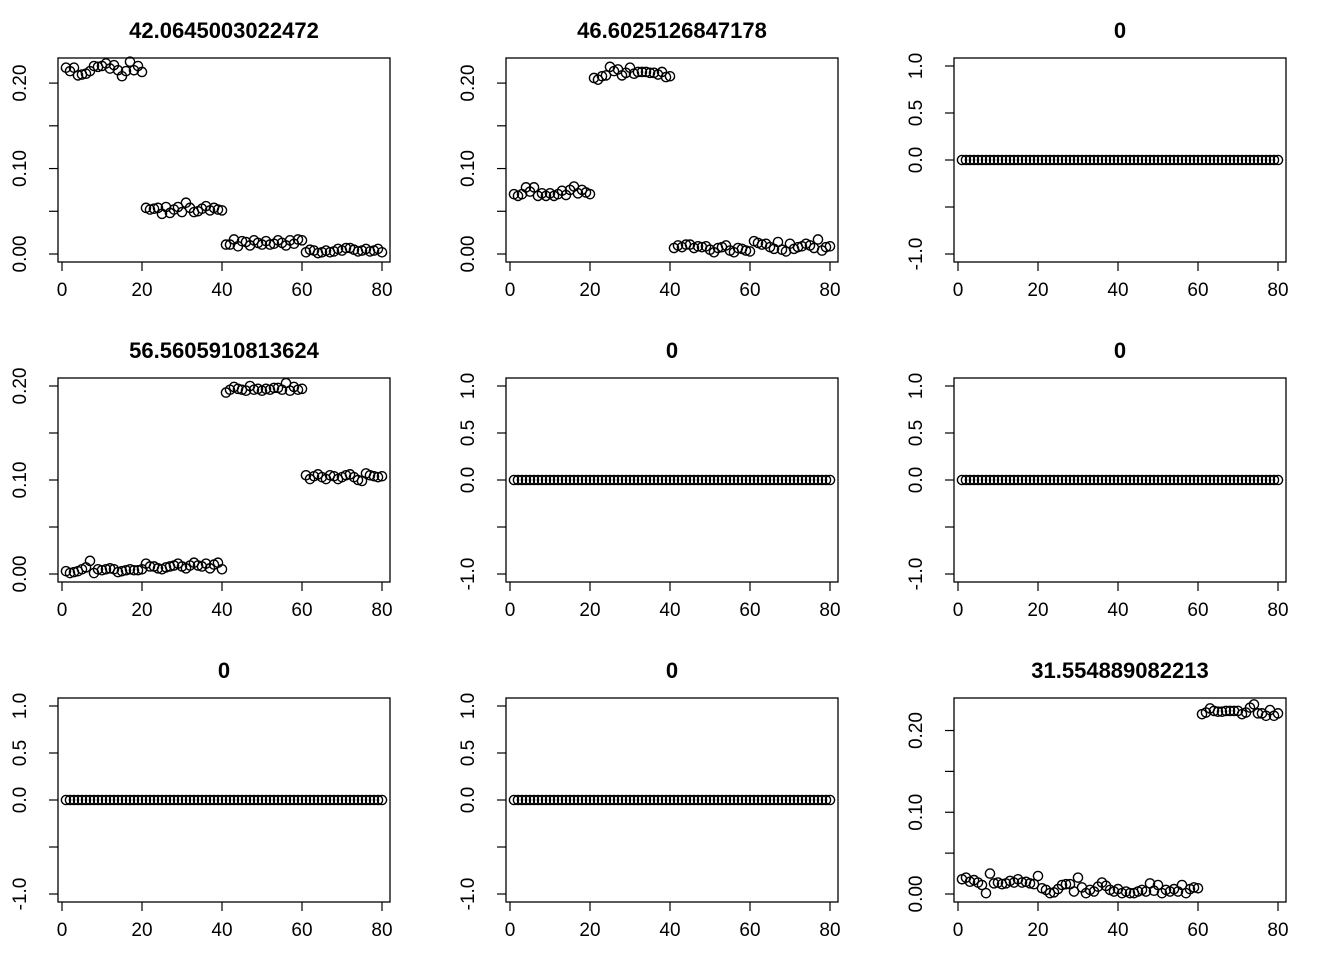  Describe the element at coordinates (20, 386) in the screenshot. I see `y-tick-label: 0.20` at that location.